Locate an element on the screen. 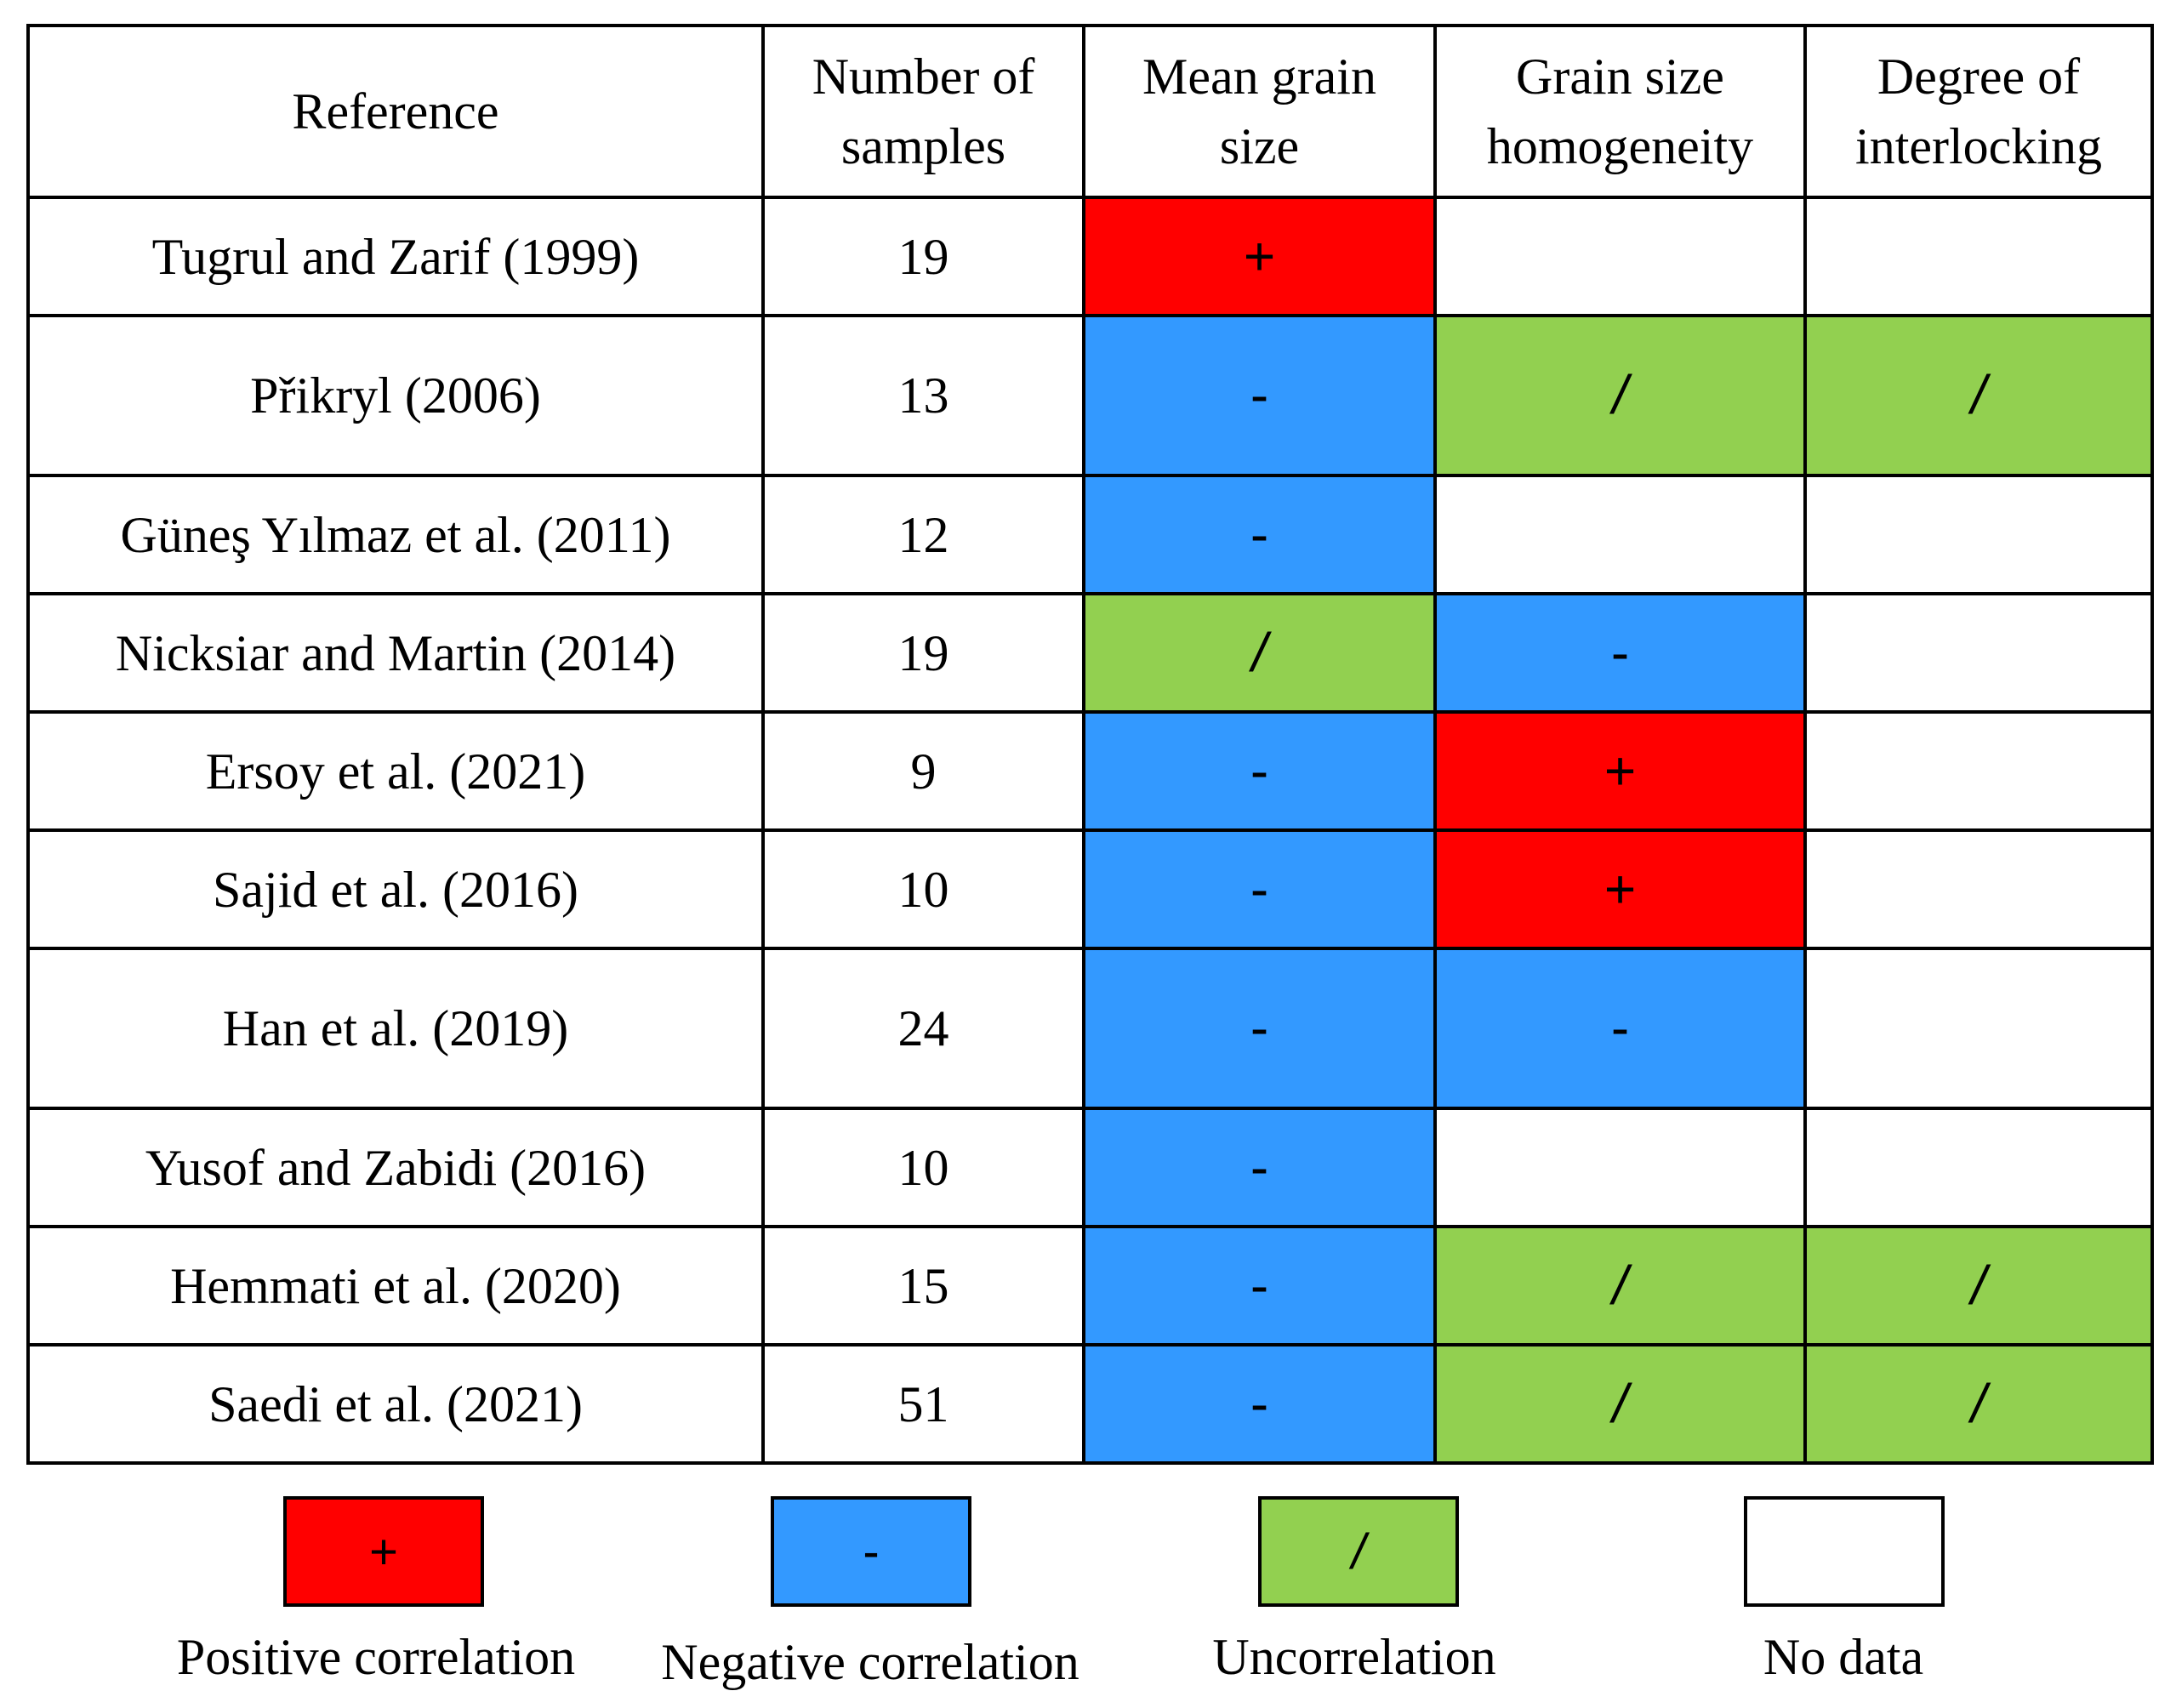 Image resolution: width=2176 pixels, height=1708 pixels. legend-swatch-positive: + is located at coordinates (383, 1551).